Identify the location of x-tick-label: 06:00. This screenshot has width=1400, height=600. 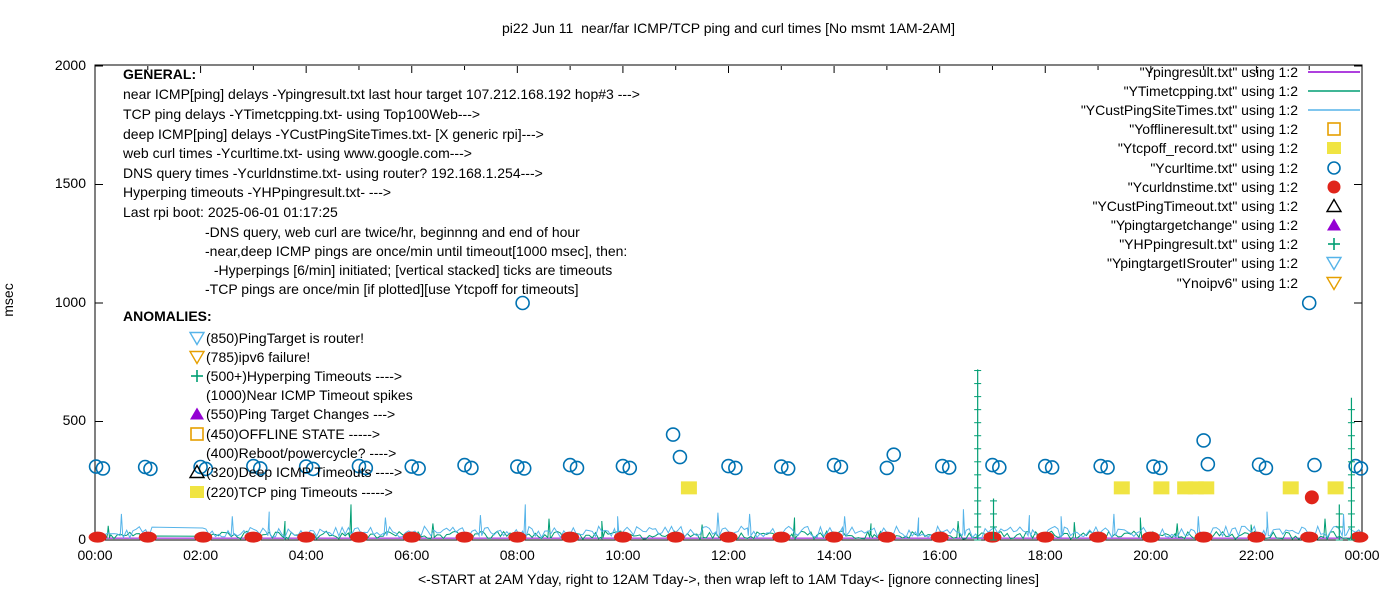
(412, 555).